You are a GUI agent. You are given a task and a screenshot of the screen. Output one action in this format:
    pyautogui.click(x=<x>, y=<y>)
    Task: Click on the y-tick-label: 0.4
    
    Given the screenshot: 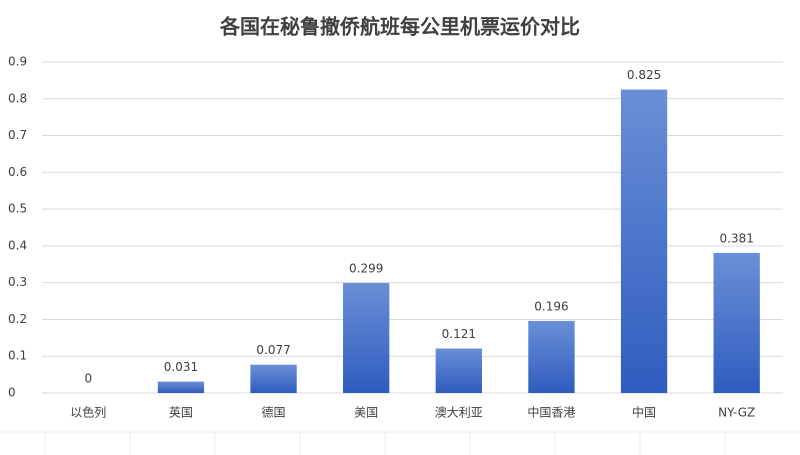 What is the action you would take?
    pyautogui.click(x=17, y=245)
    